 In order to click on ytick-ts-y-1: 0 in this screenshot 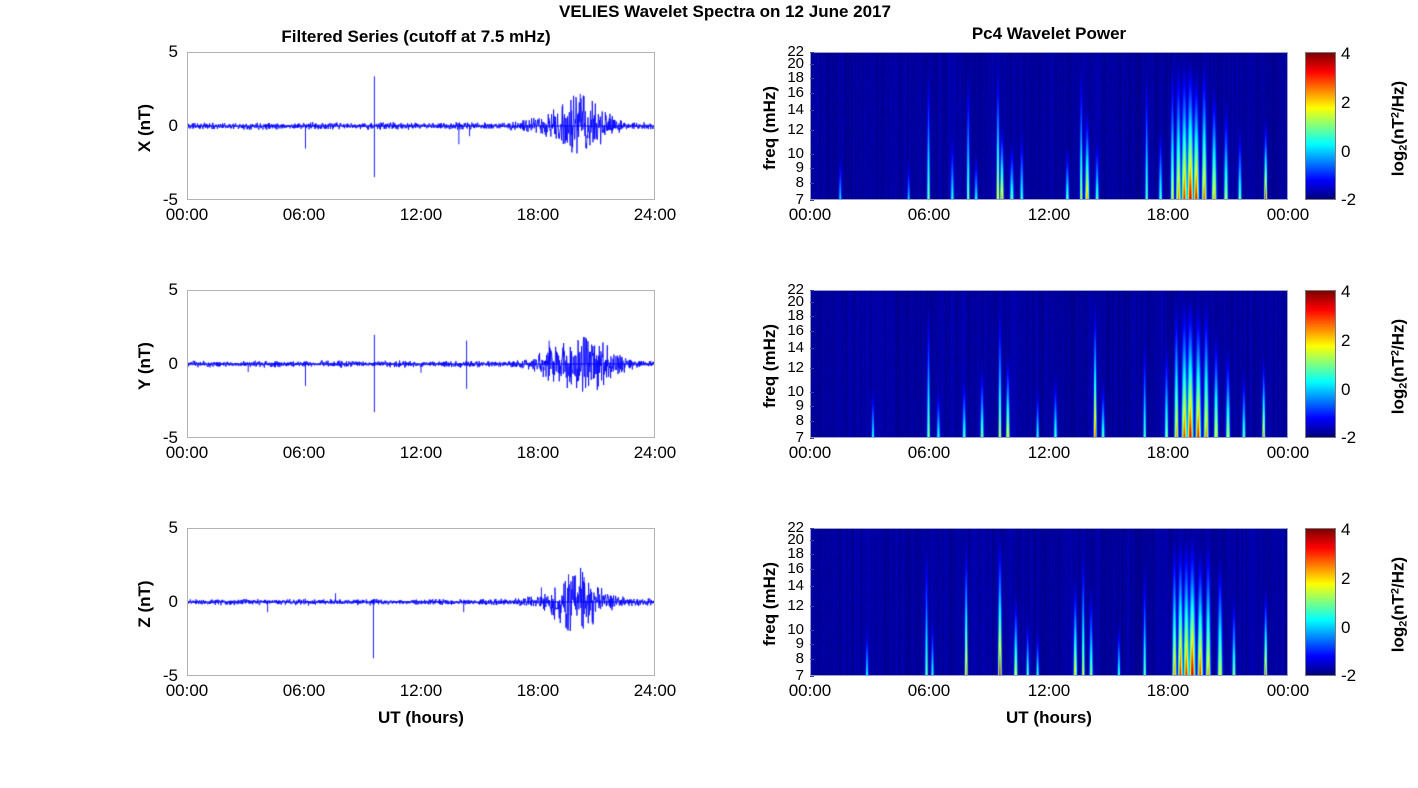, I will do `click(173, 363)`.